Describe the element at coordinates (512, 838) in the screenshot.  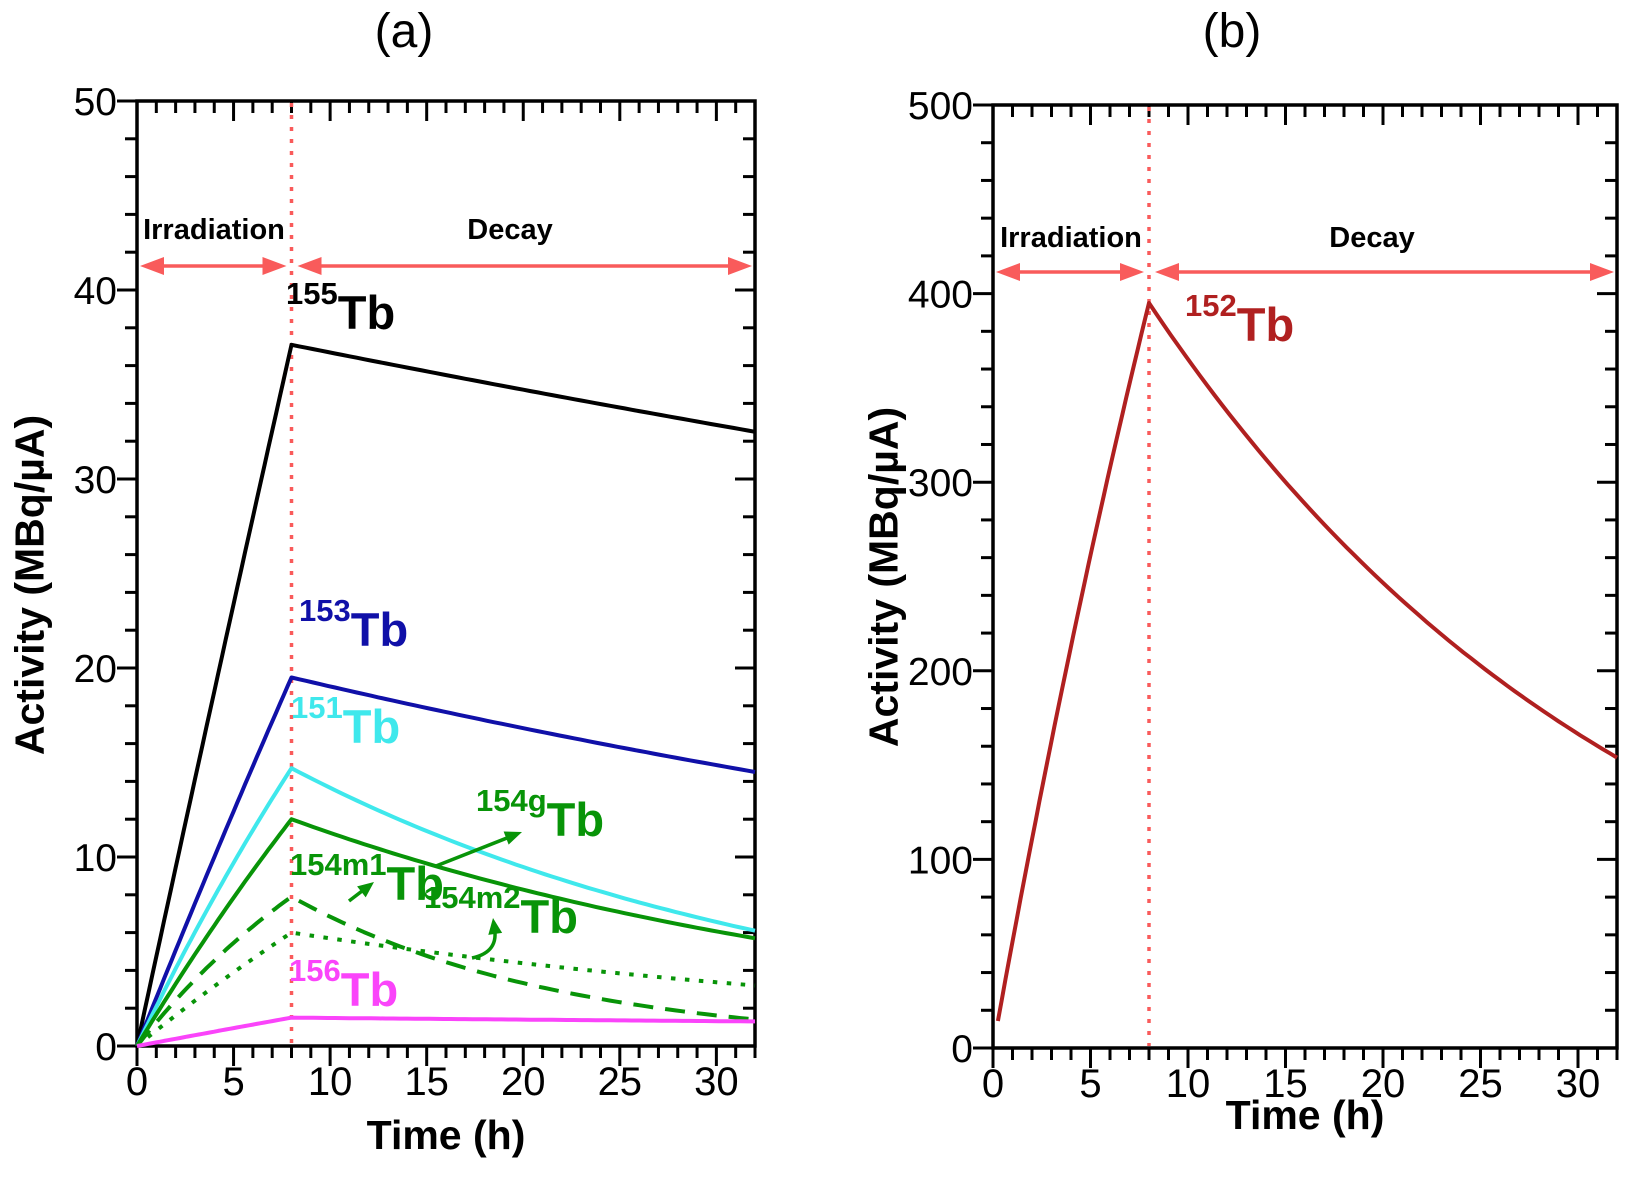
I see `annotation-arrow-154gtb-head` at that location.